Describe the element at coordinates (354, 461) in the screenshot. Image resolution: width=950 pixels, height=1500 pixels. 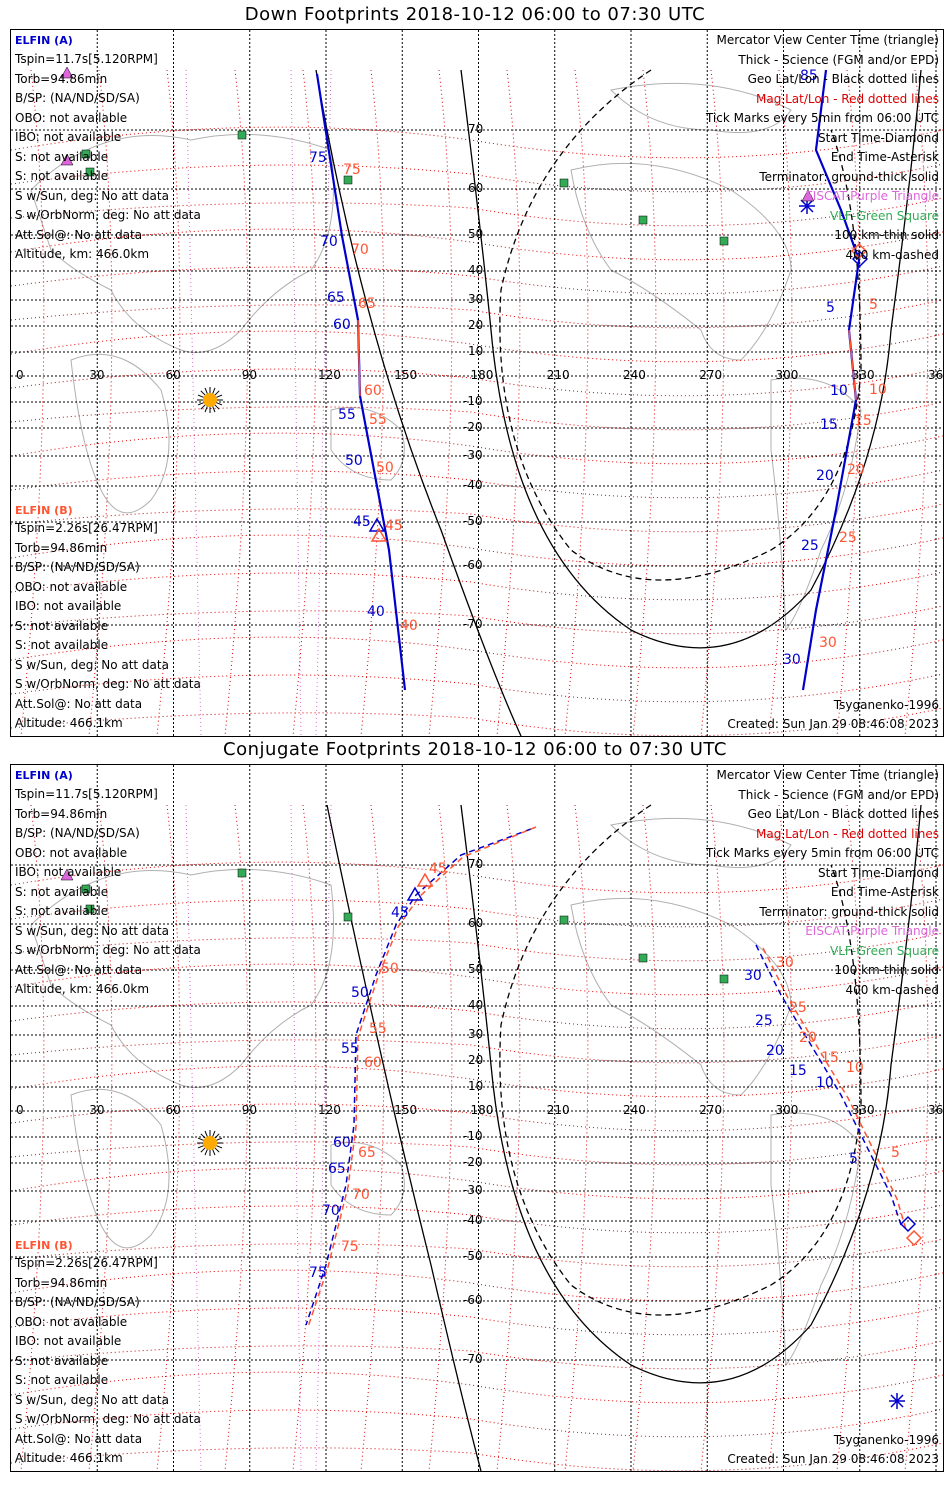
I see `track-a-tick-label: 50` at that location.